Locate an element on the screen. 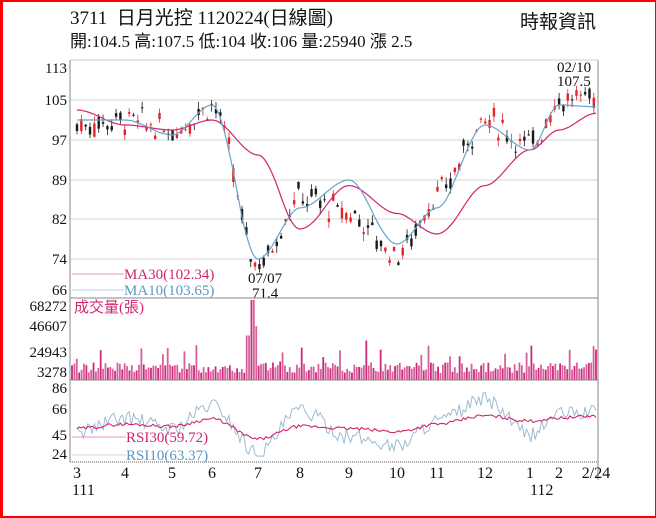 The width and height of the screenshot is (656, 518). rsi10-legend: RSI10(63.37) is located at coordinates (167, 456).